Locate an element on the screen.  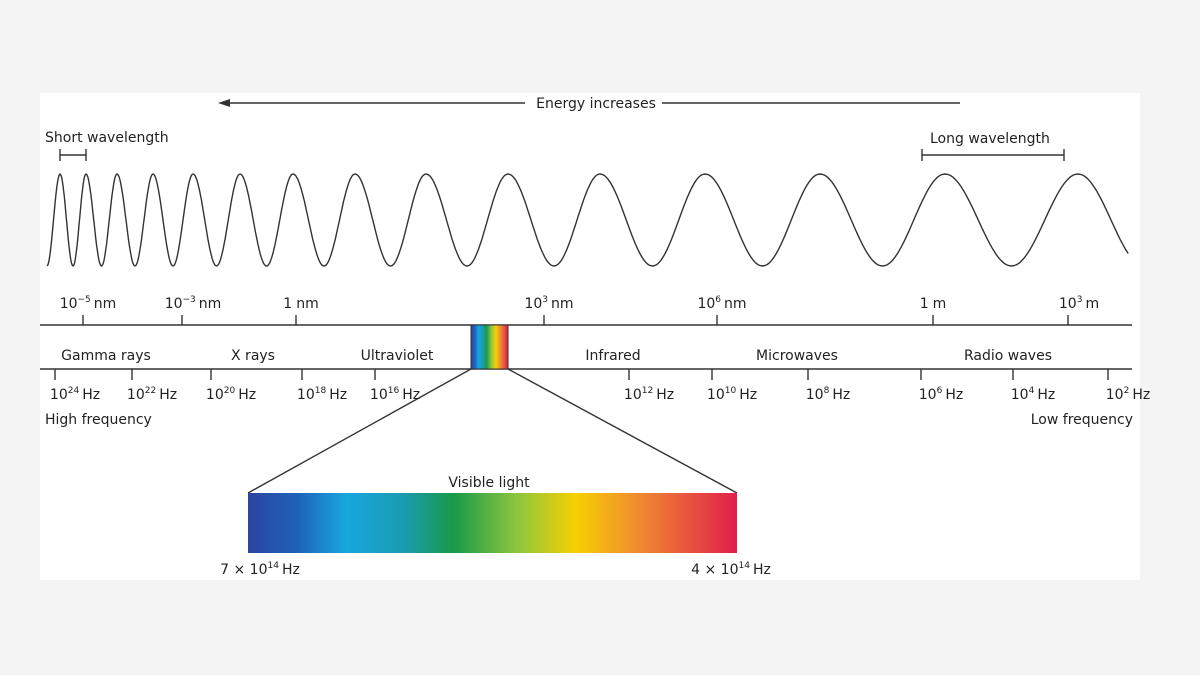
scale-label: 106 Hz is located at coordinates (941, 394).